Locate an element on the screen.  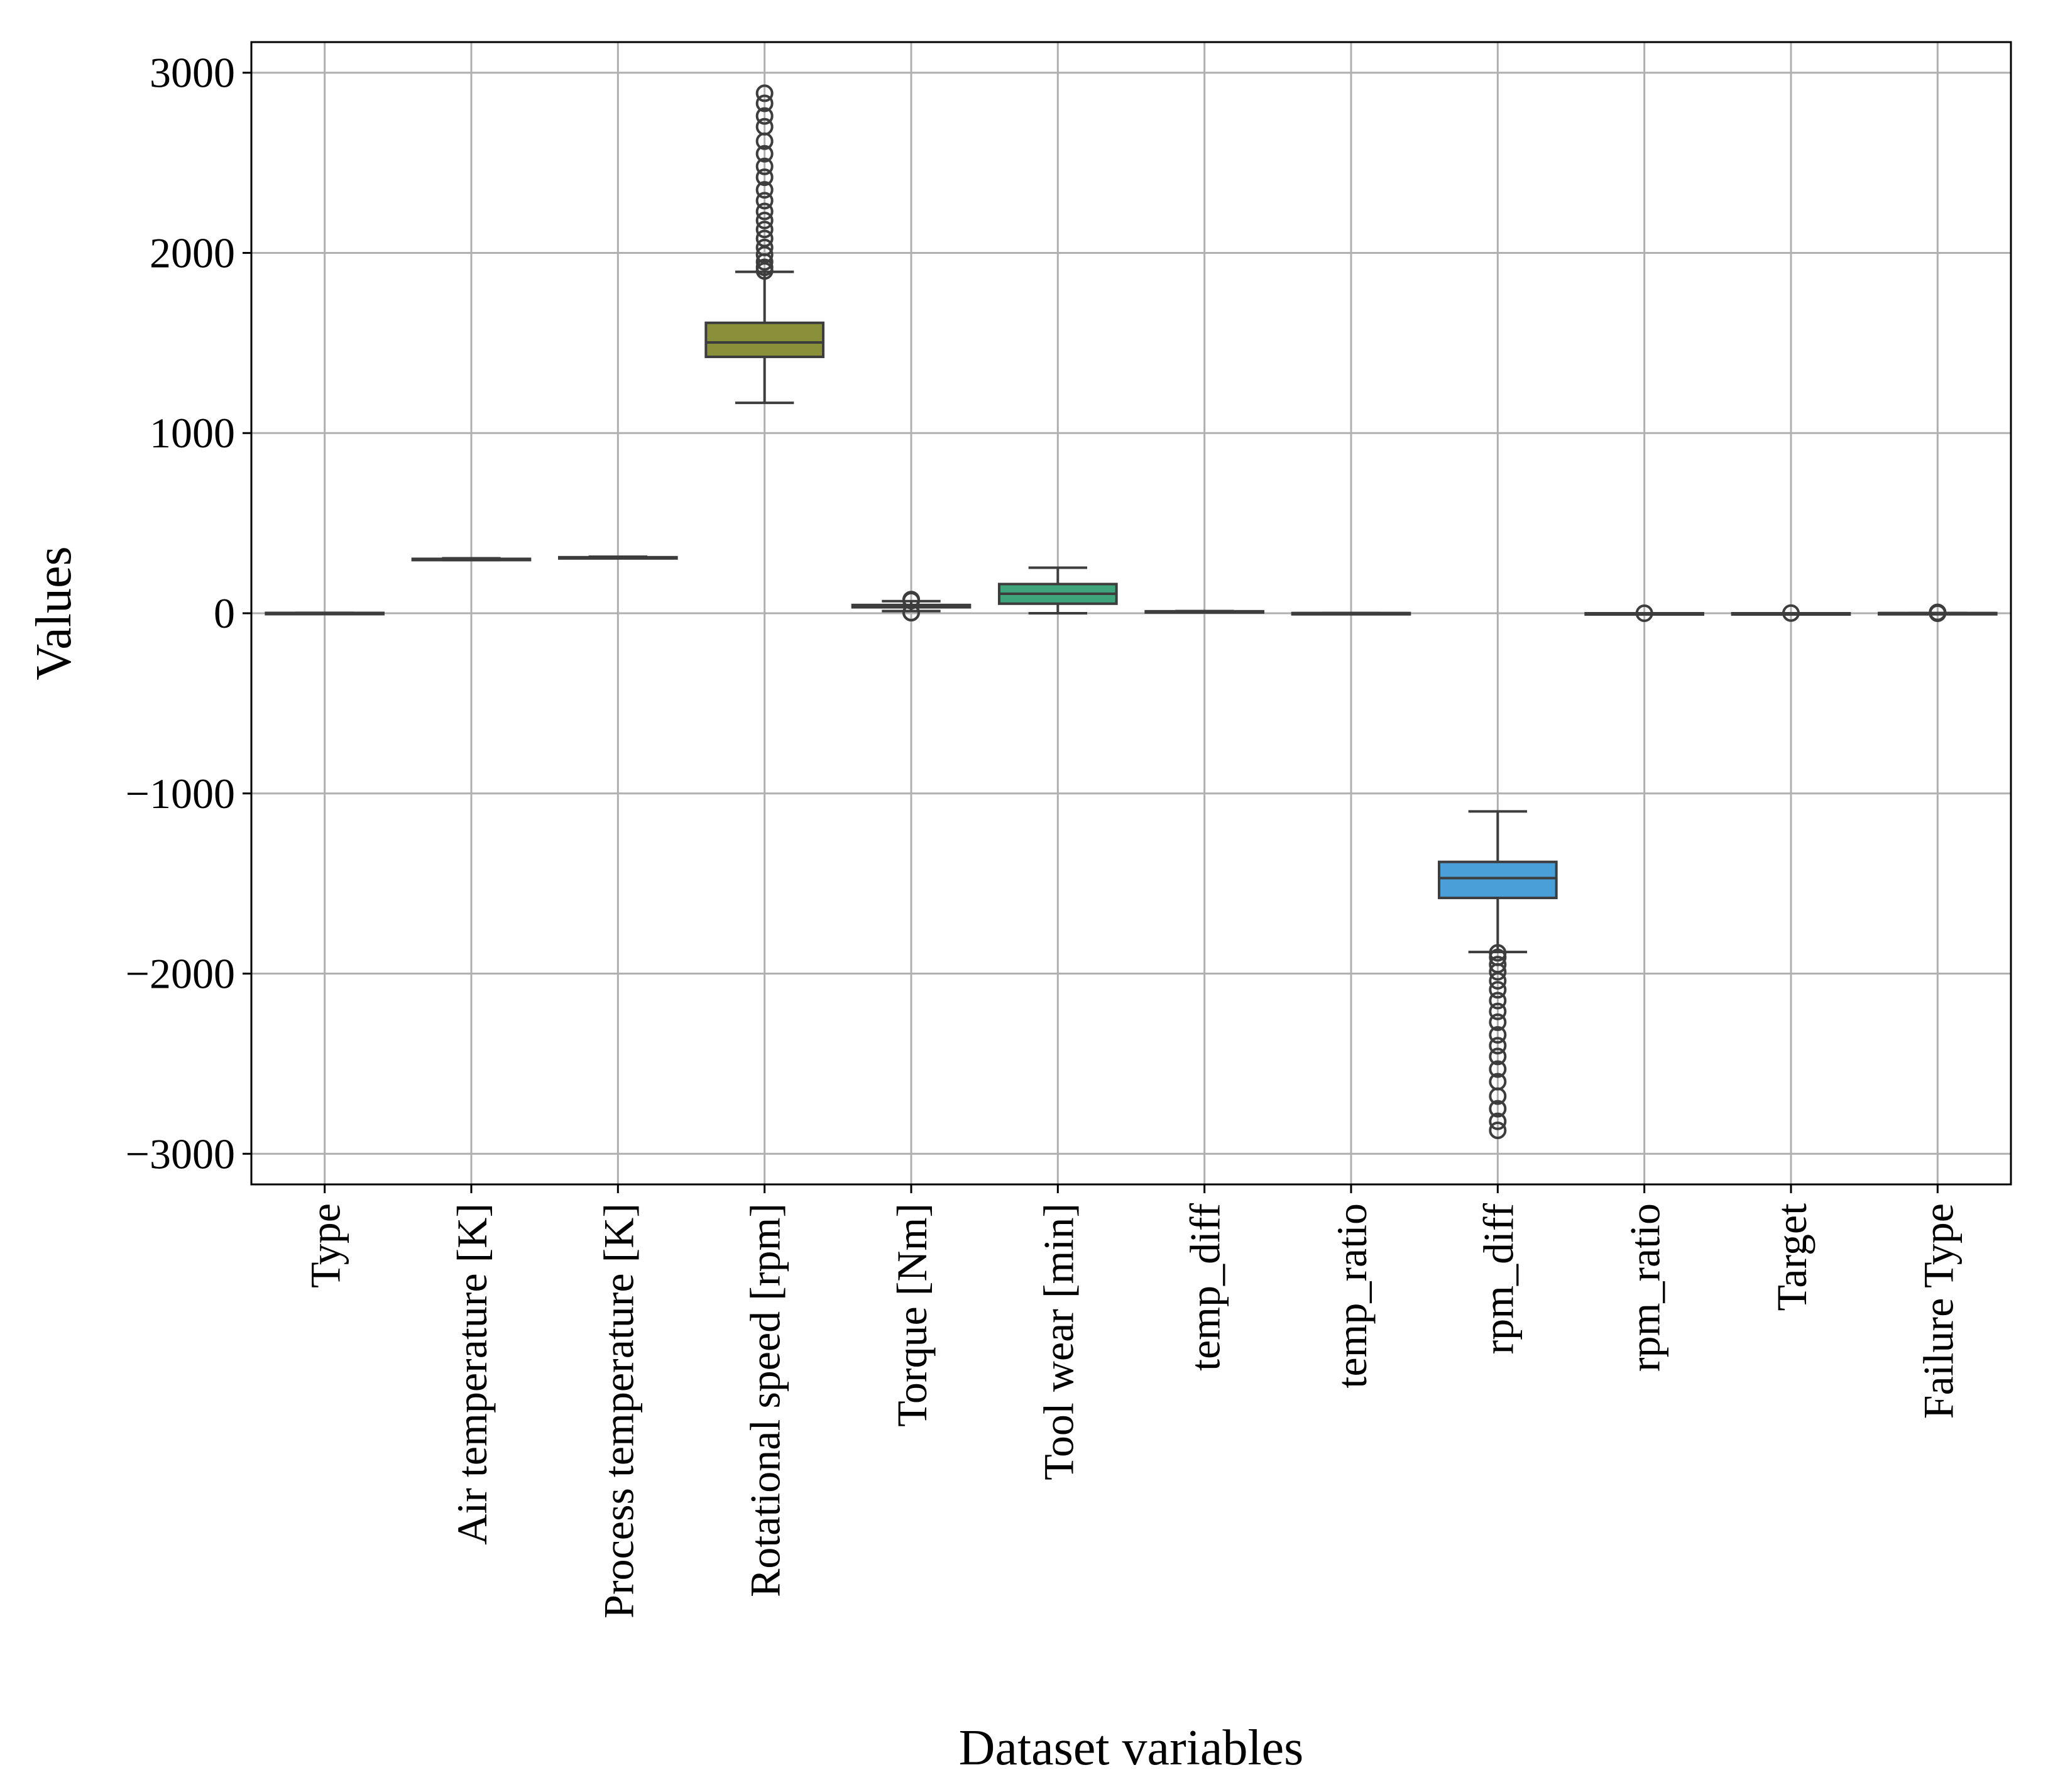
y-axis-title: Values is located at coordinates (54, 613).